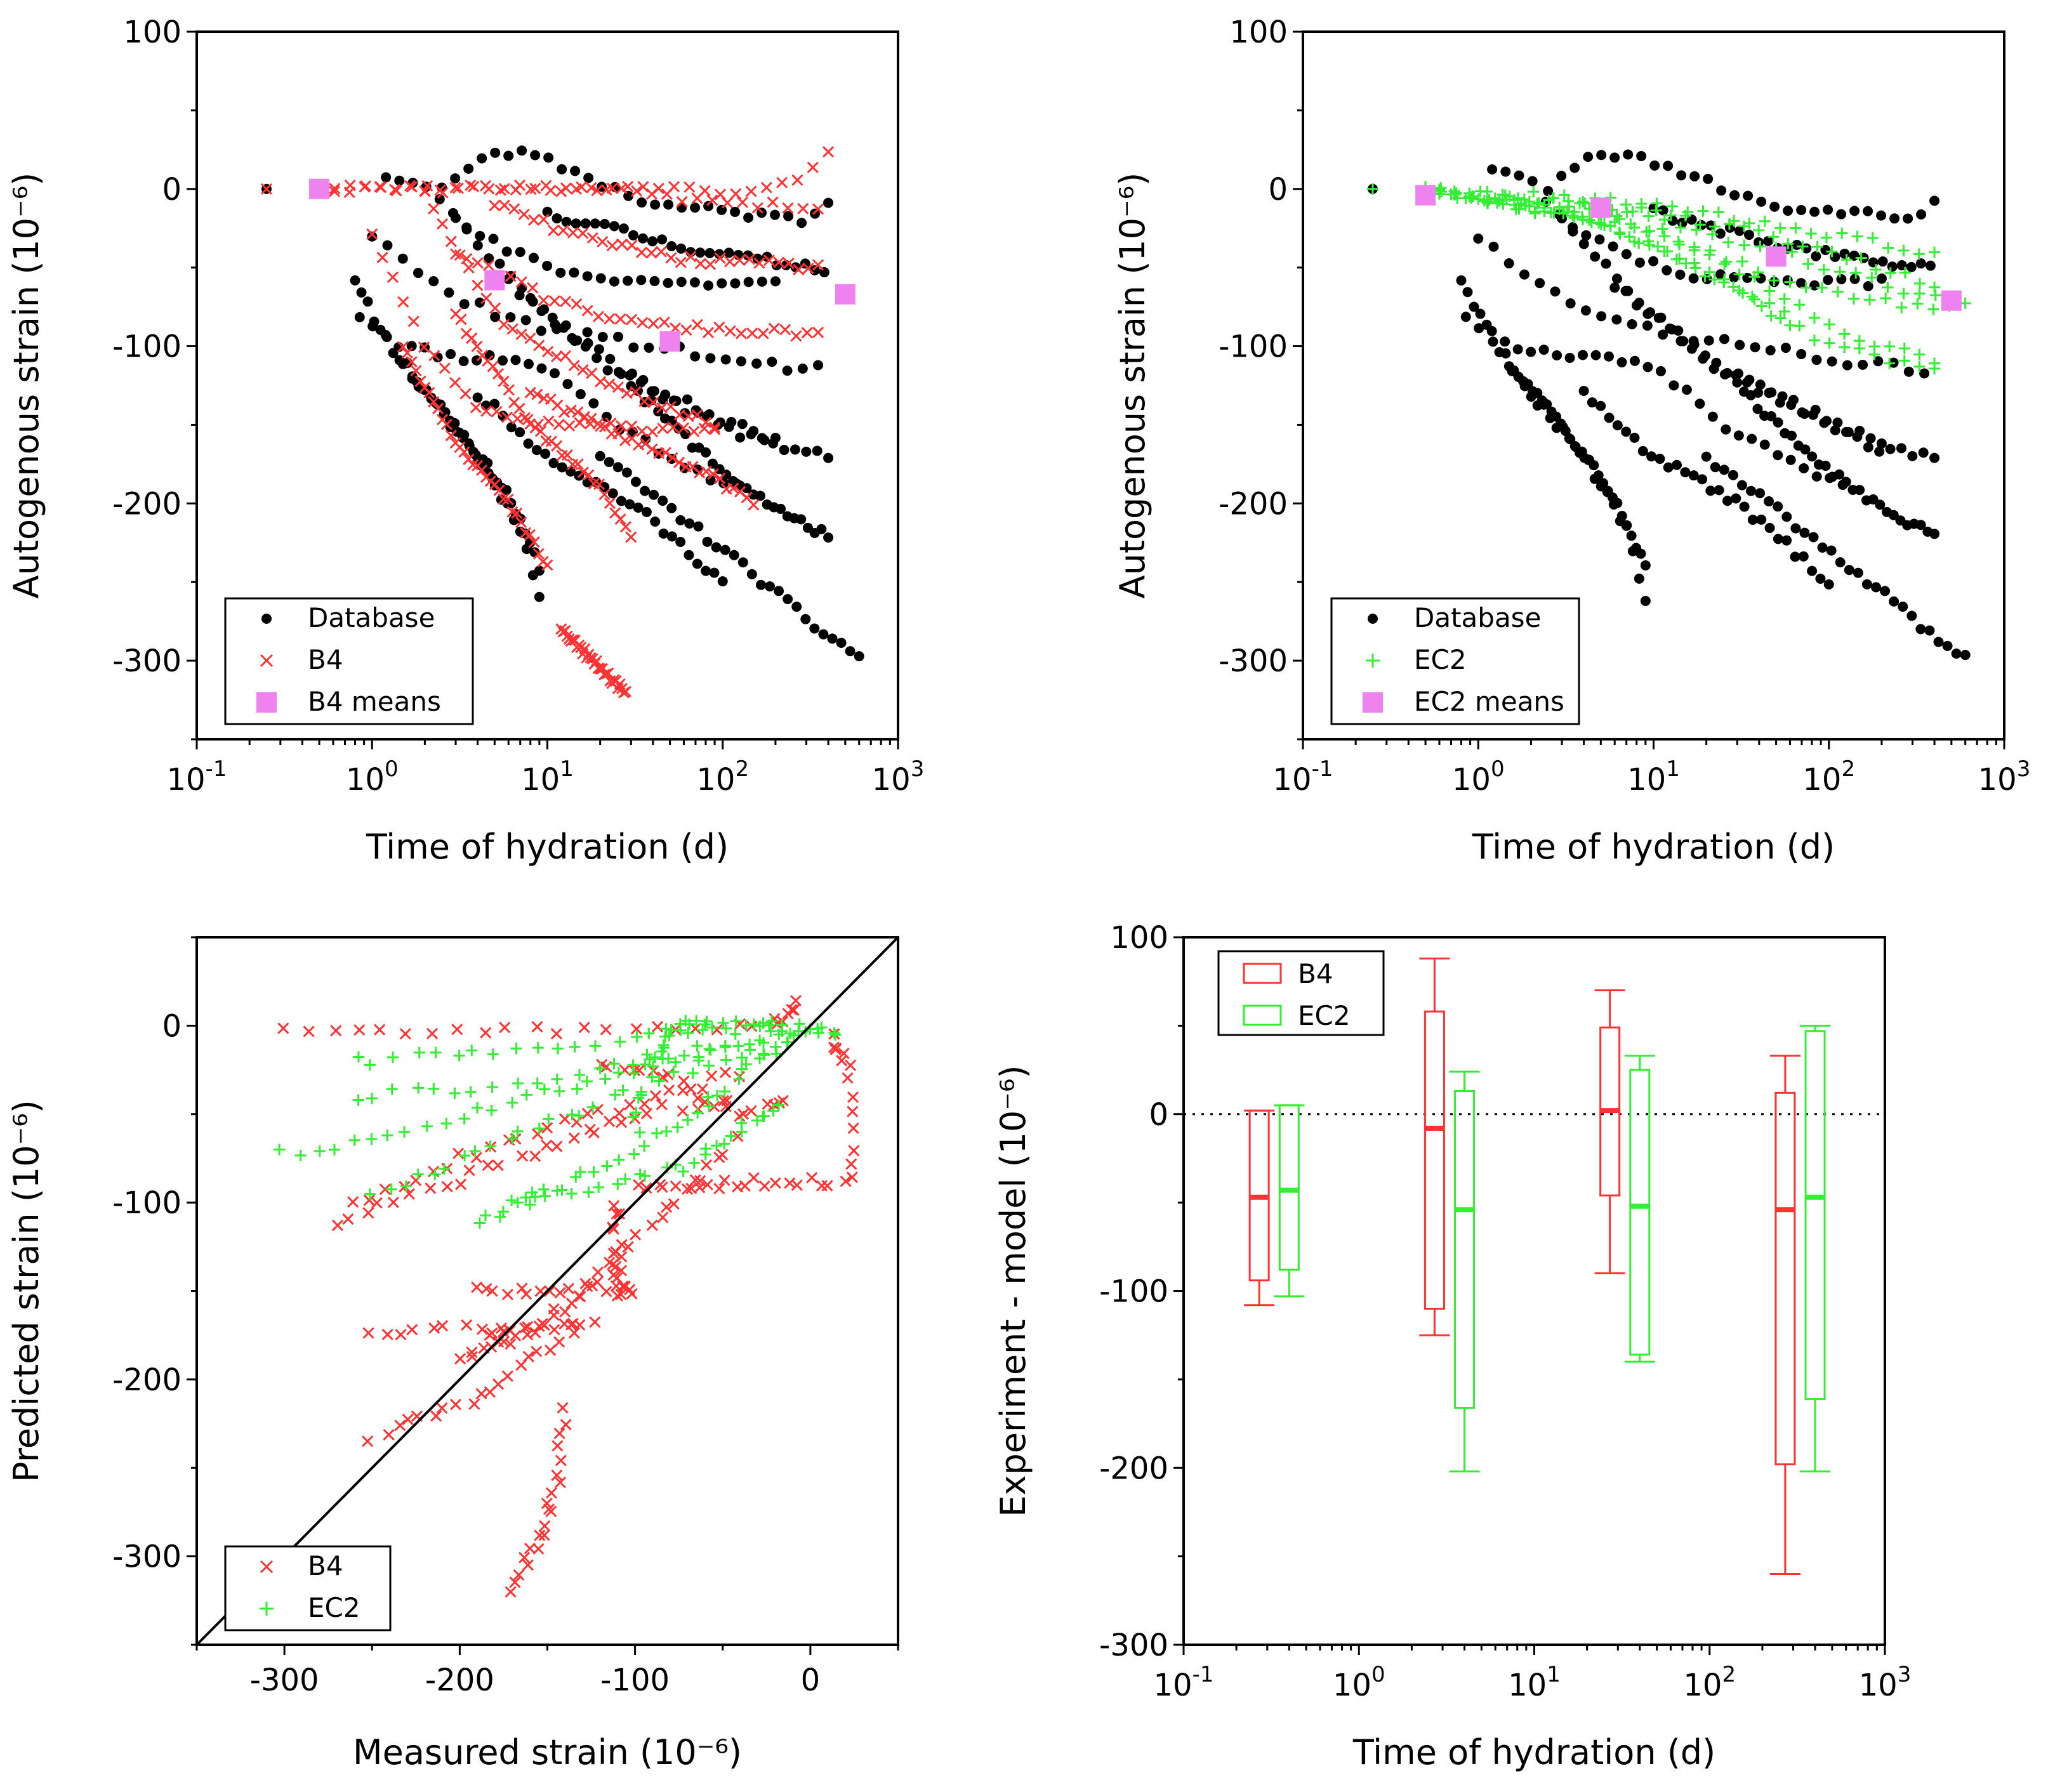  What do you see at coordinates (1262, 974) in the screenshot?
I see `legend-b4-swatch` at bounding box center [1262, 974].